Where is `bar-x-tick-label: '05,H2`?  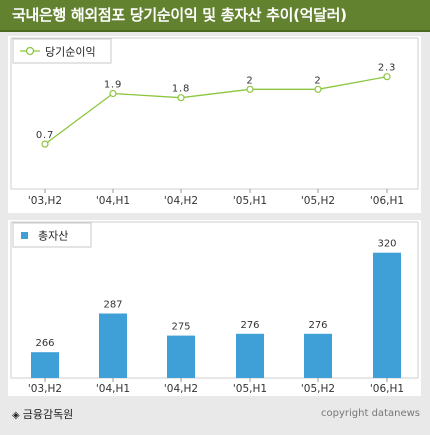
bar-x-tick-label: '05,H2 is located at coordinates (318, 389).